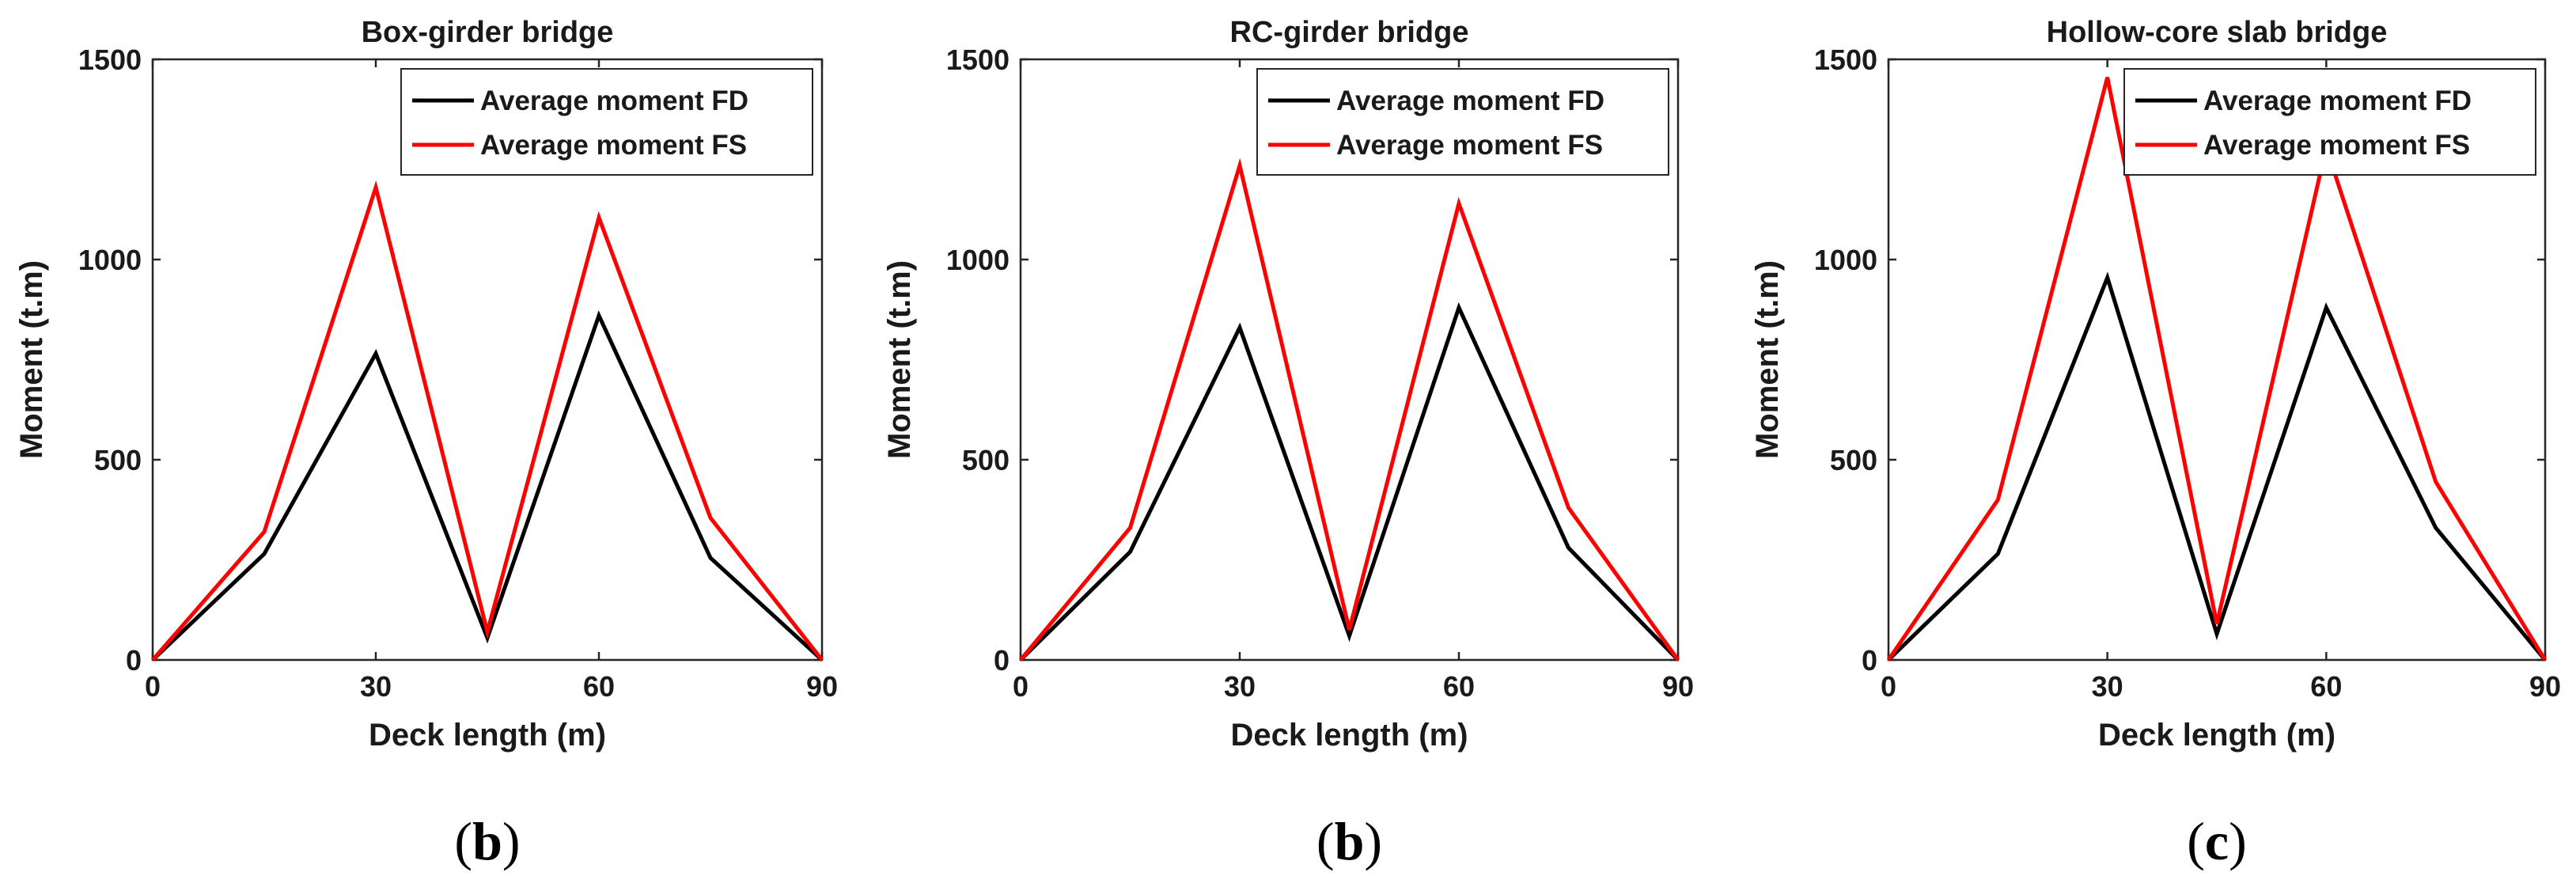 Image resolution: width=2576 pixels, height=891 pixels. I want to click on chart-title: Hollow-core slab bridge, so click(2217, 32).